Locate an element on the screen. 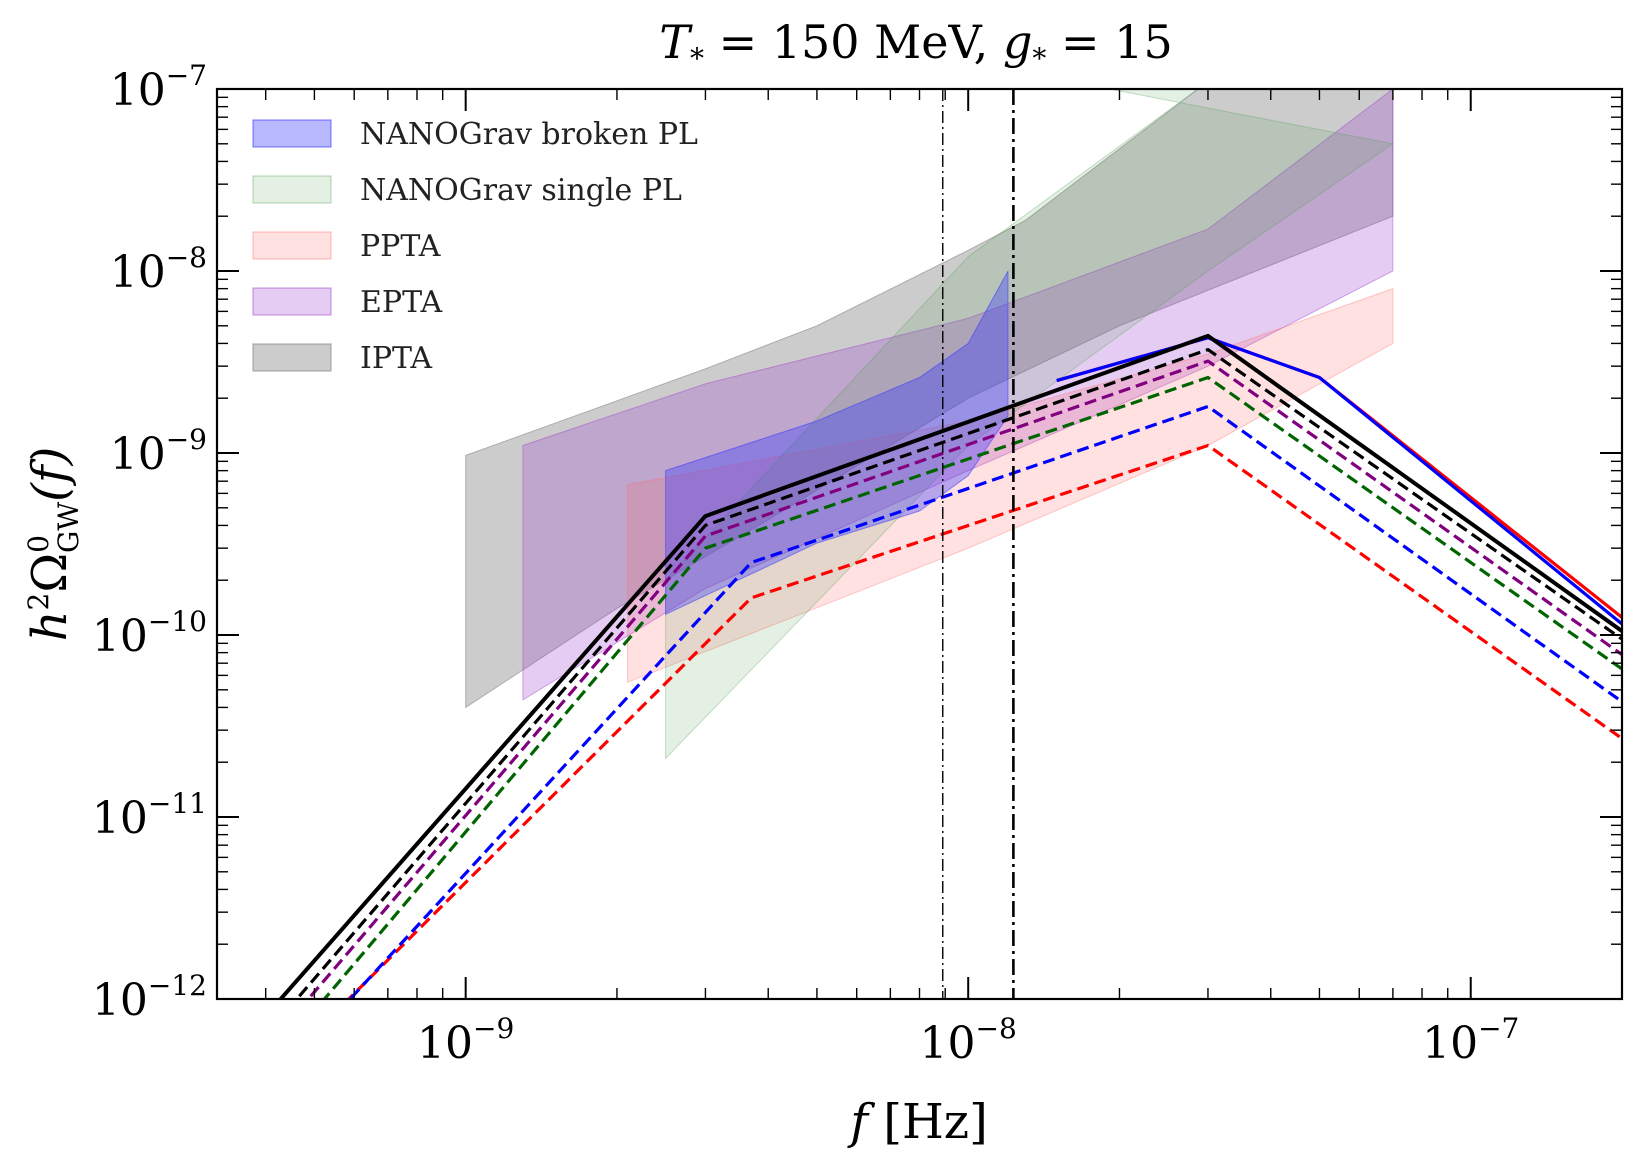  legend-item-nanograv-single-pl: NANOGrav single PL is located at coordinates (467, 190).